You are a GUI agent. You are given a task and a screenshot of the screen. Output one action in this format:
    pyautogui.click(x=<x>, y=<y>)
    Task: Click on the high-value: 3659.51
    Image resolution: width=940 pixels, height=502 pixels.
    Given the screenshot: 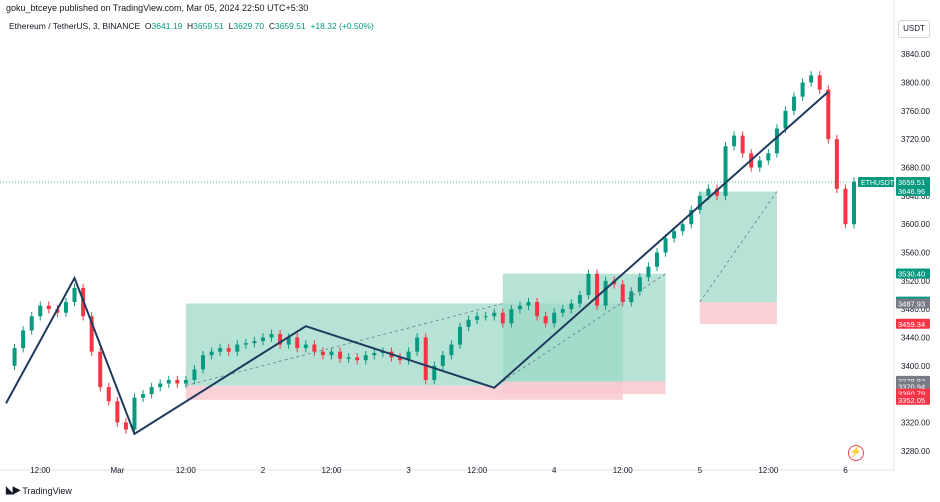 What is the action you would take?
    pyautogui.click(x=208, y=26)
    